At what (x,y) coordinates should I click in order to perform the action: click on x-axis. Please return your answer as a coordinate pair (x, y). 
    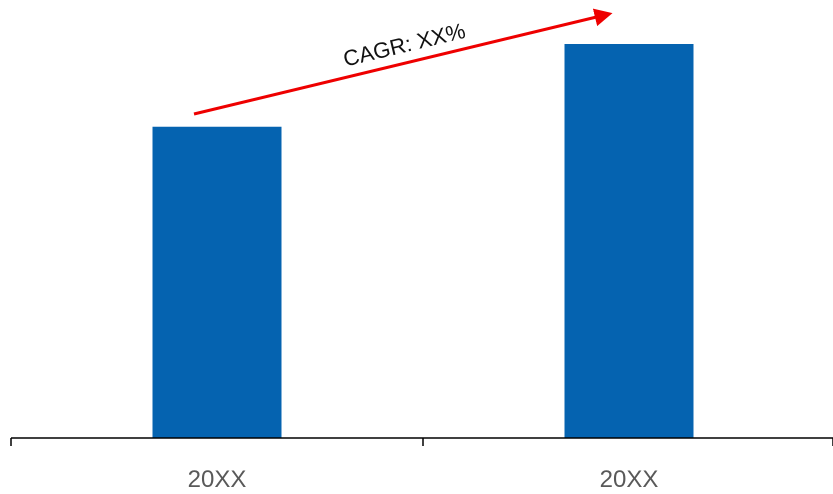
    Looking at the image, I should click on (421, 441).